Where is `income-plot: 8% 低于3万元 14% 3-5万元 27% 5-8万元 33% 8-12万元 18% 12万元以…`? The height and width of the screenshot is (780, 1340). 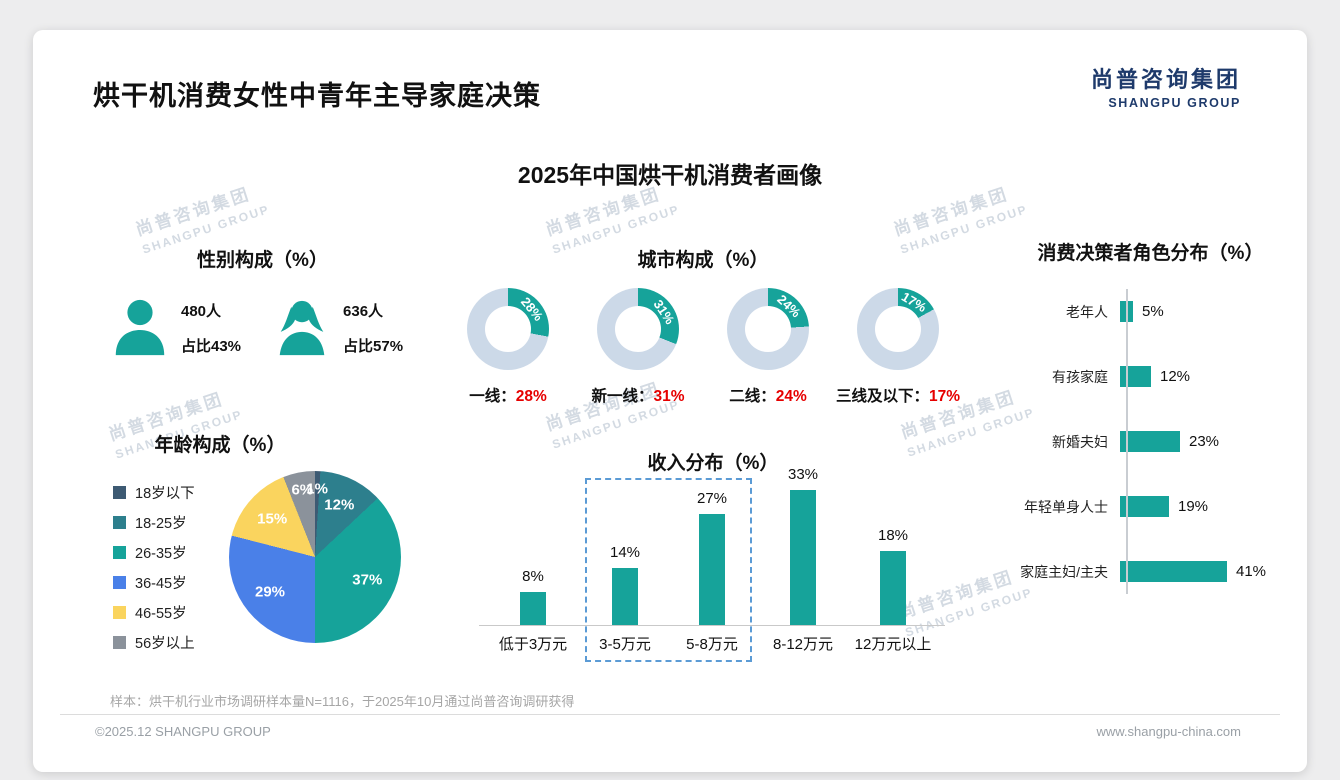
income-plot: 8% 低于3万元 14% 3-5万元 27% 5-8万元 33% 8-12万元 18% 12万元以… is located at coordinates (713, 570).